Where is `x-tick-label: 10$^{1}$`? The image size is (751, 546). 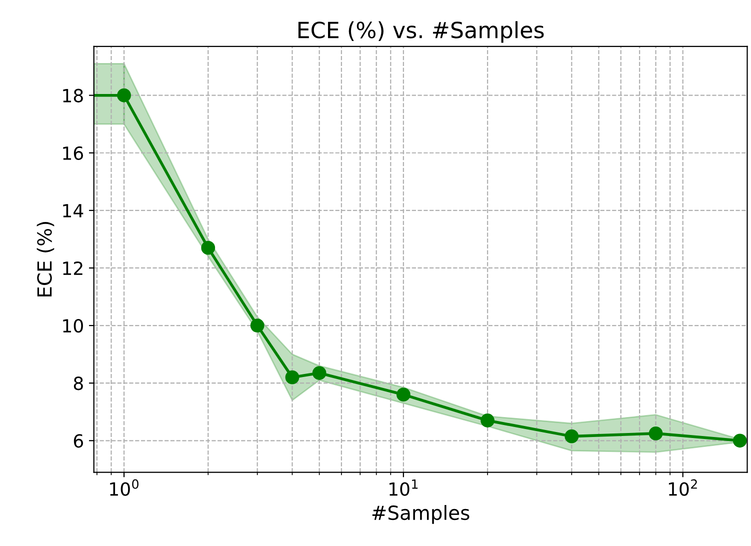
x-tick-label: 10$^{1}$ is located at coordinates (404, 487).